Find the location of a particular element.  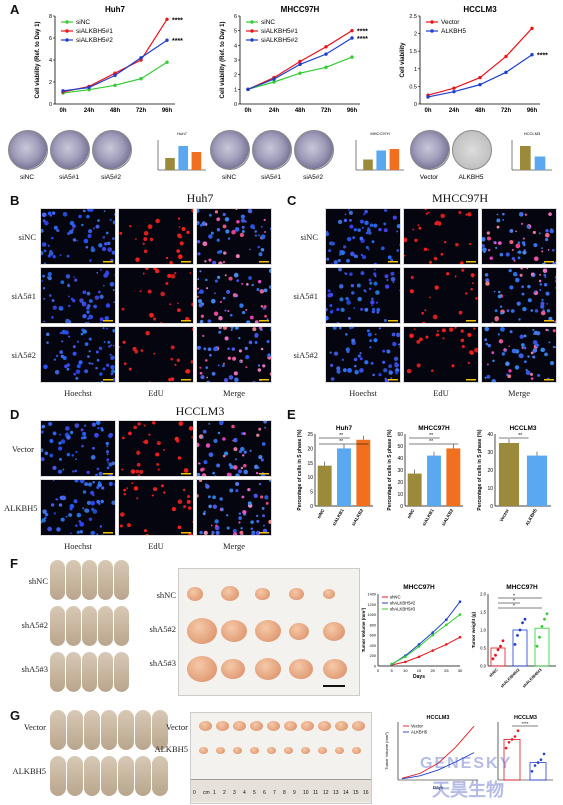

line-chart-title: HCCLM3 is located at coordinates (480, 9).